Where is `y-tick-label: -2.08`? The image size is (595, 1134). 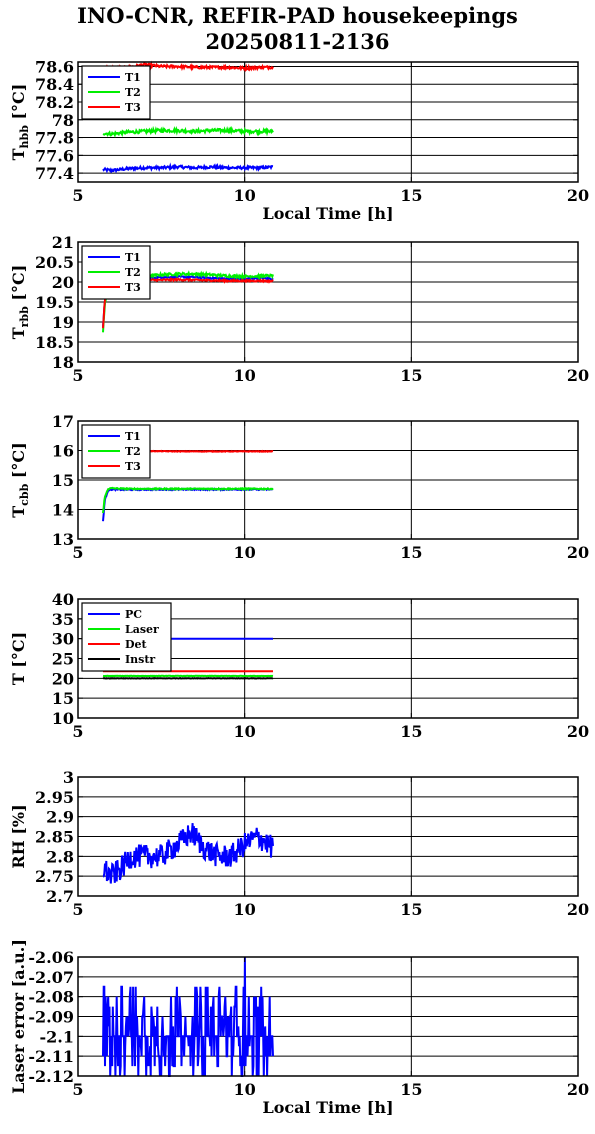
y-tick-label: -2.08 is located at coordinates (51, 997).